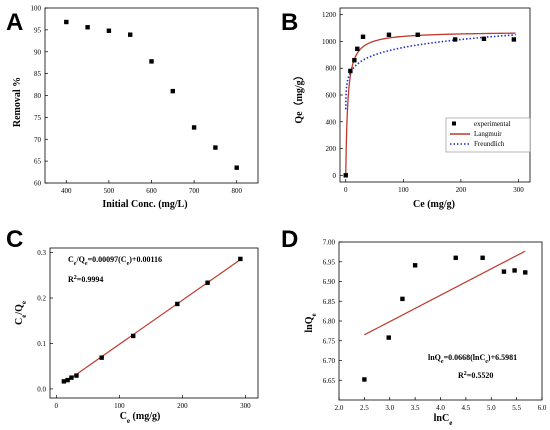  What do you see at coordinates (38, 140) in the screenshot?
I see `panel-a-y-tick-label: 70` at bounding box center [38, 140].